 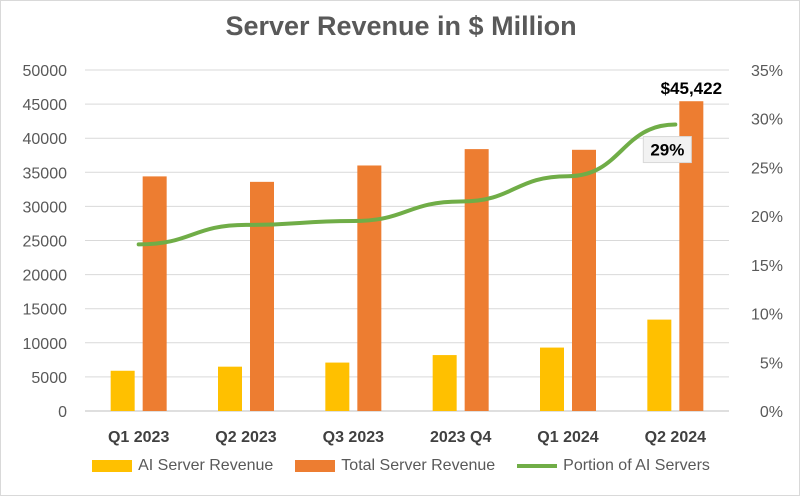 What do you see at coordinates (45, 105) in the screenshot?
I see `y-tick-label: 45000` at bounding box center [45, 105].